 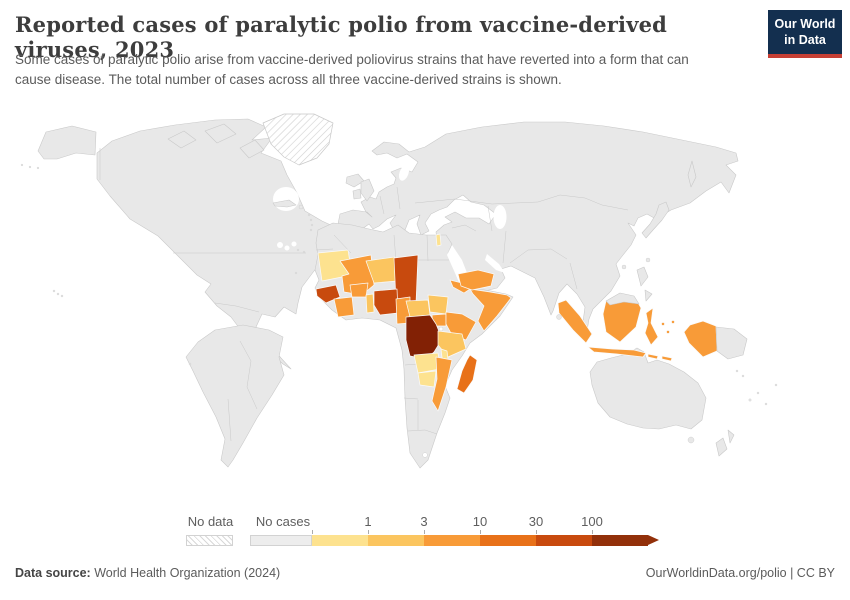 I want to click on landmass-south-america, so click(x=235, y=396).